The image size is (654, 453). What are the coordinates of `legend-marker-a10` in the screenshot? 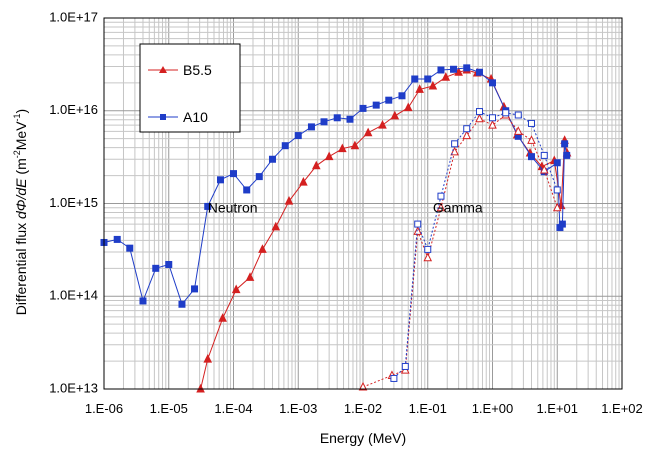 It's located at (163, 117).